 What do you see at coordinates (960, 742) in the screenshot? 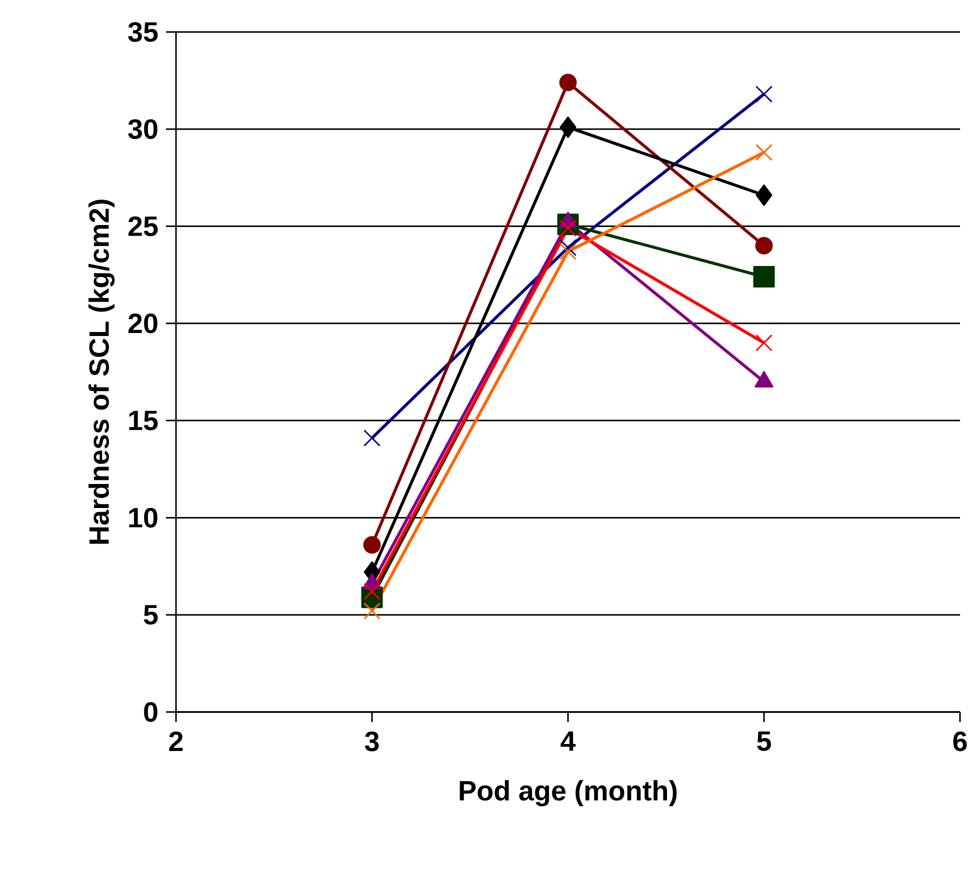
I see `x-tick-label: 6` at bounding box center [960, 742].